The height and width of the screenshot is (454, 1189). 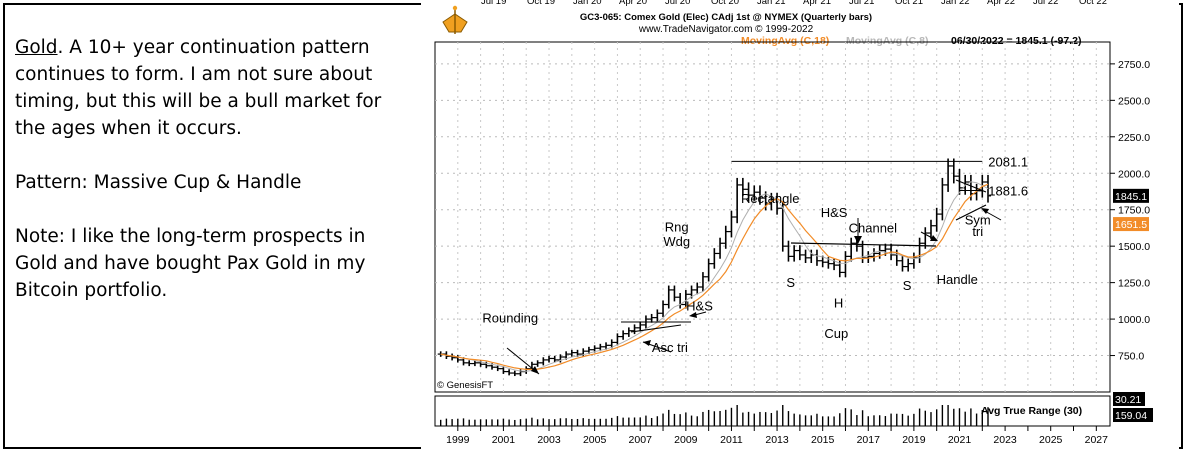 I want to click on pattern-lines, so click(x=804, y=256).